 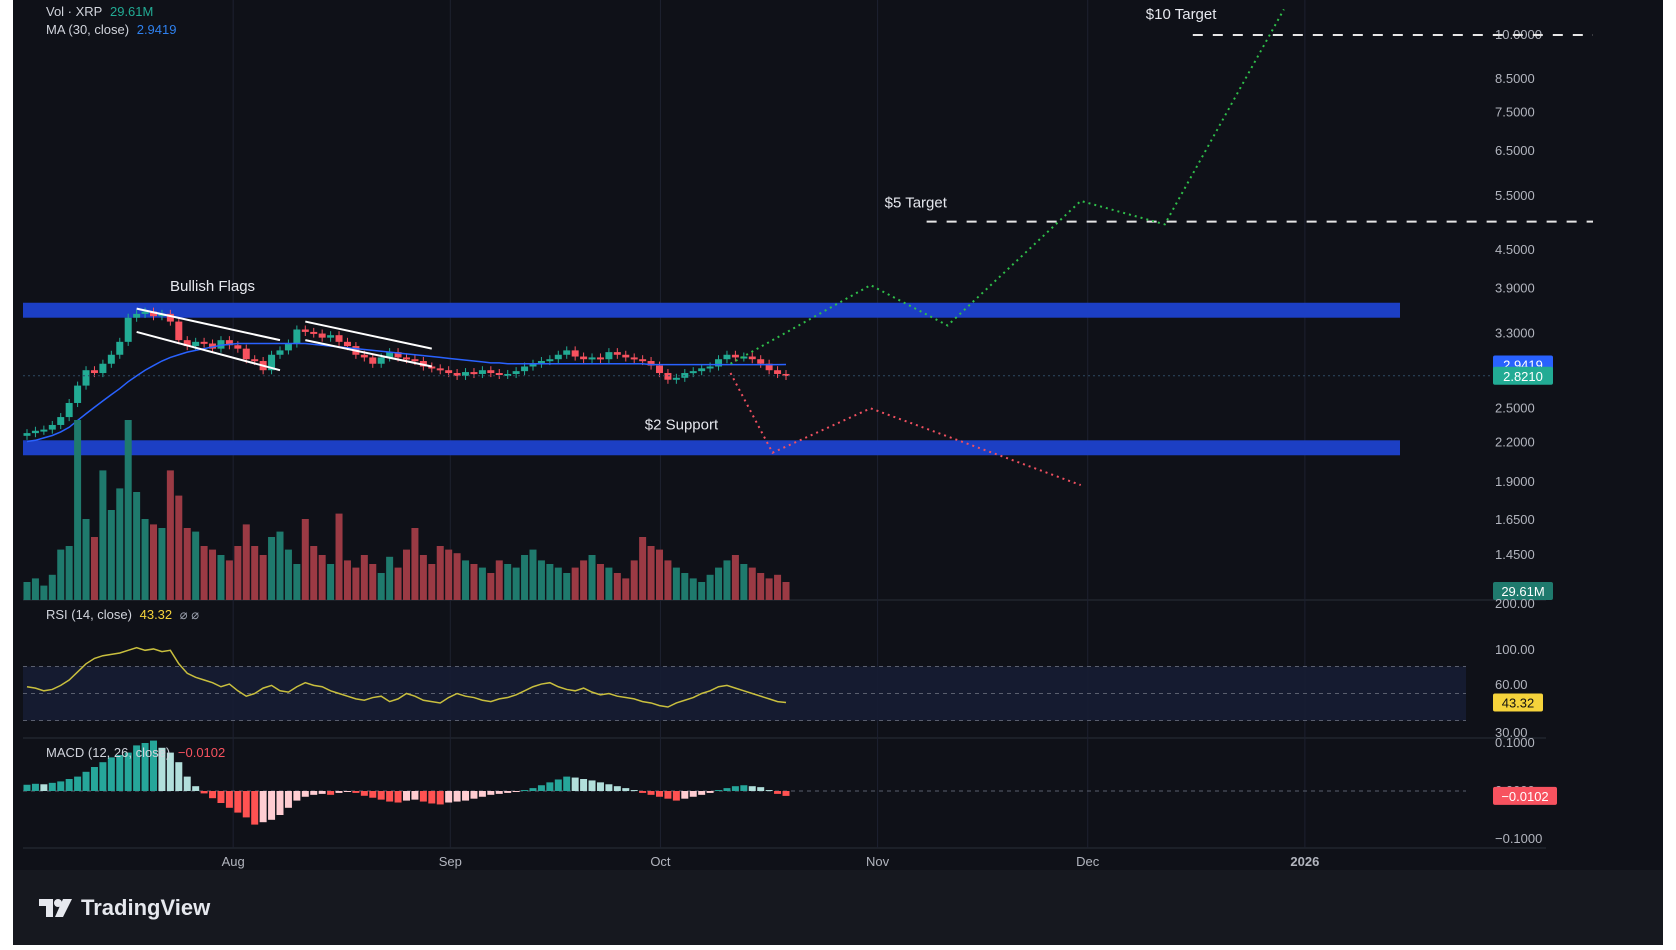 What do you see at coordinates (660, 861) in the screenshot?
I see `x-tick-label: Oct` at bounding box center [660, 861].